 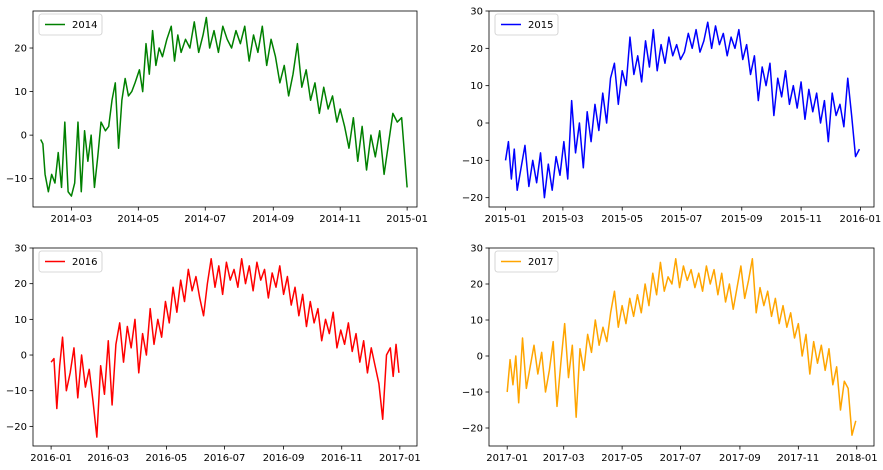 What do you see at coordinates (740, 458) in the screenshot?
I see `x-tick-label: 2017-09` at bounding box center [740, 458].